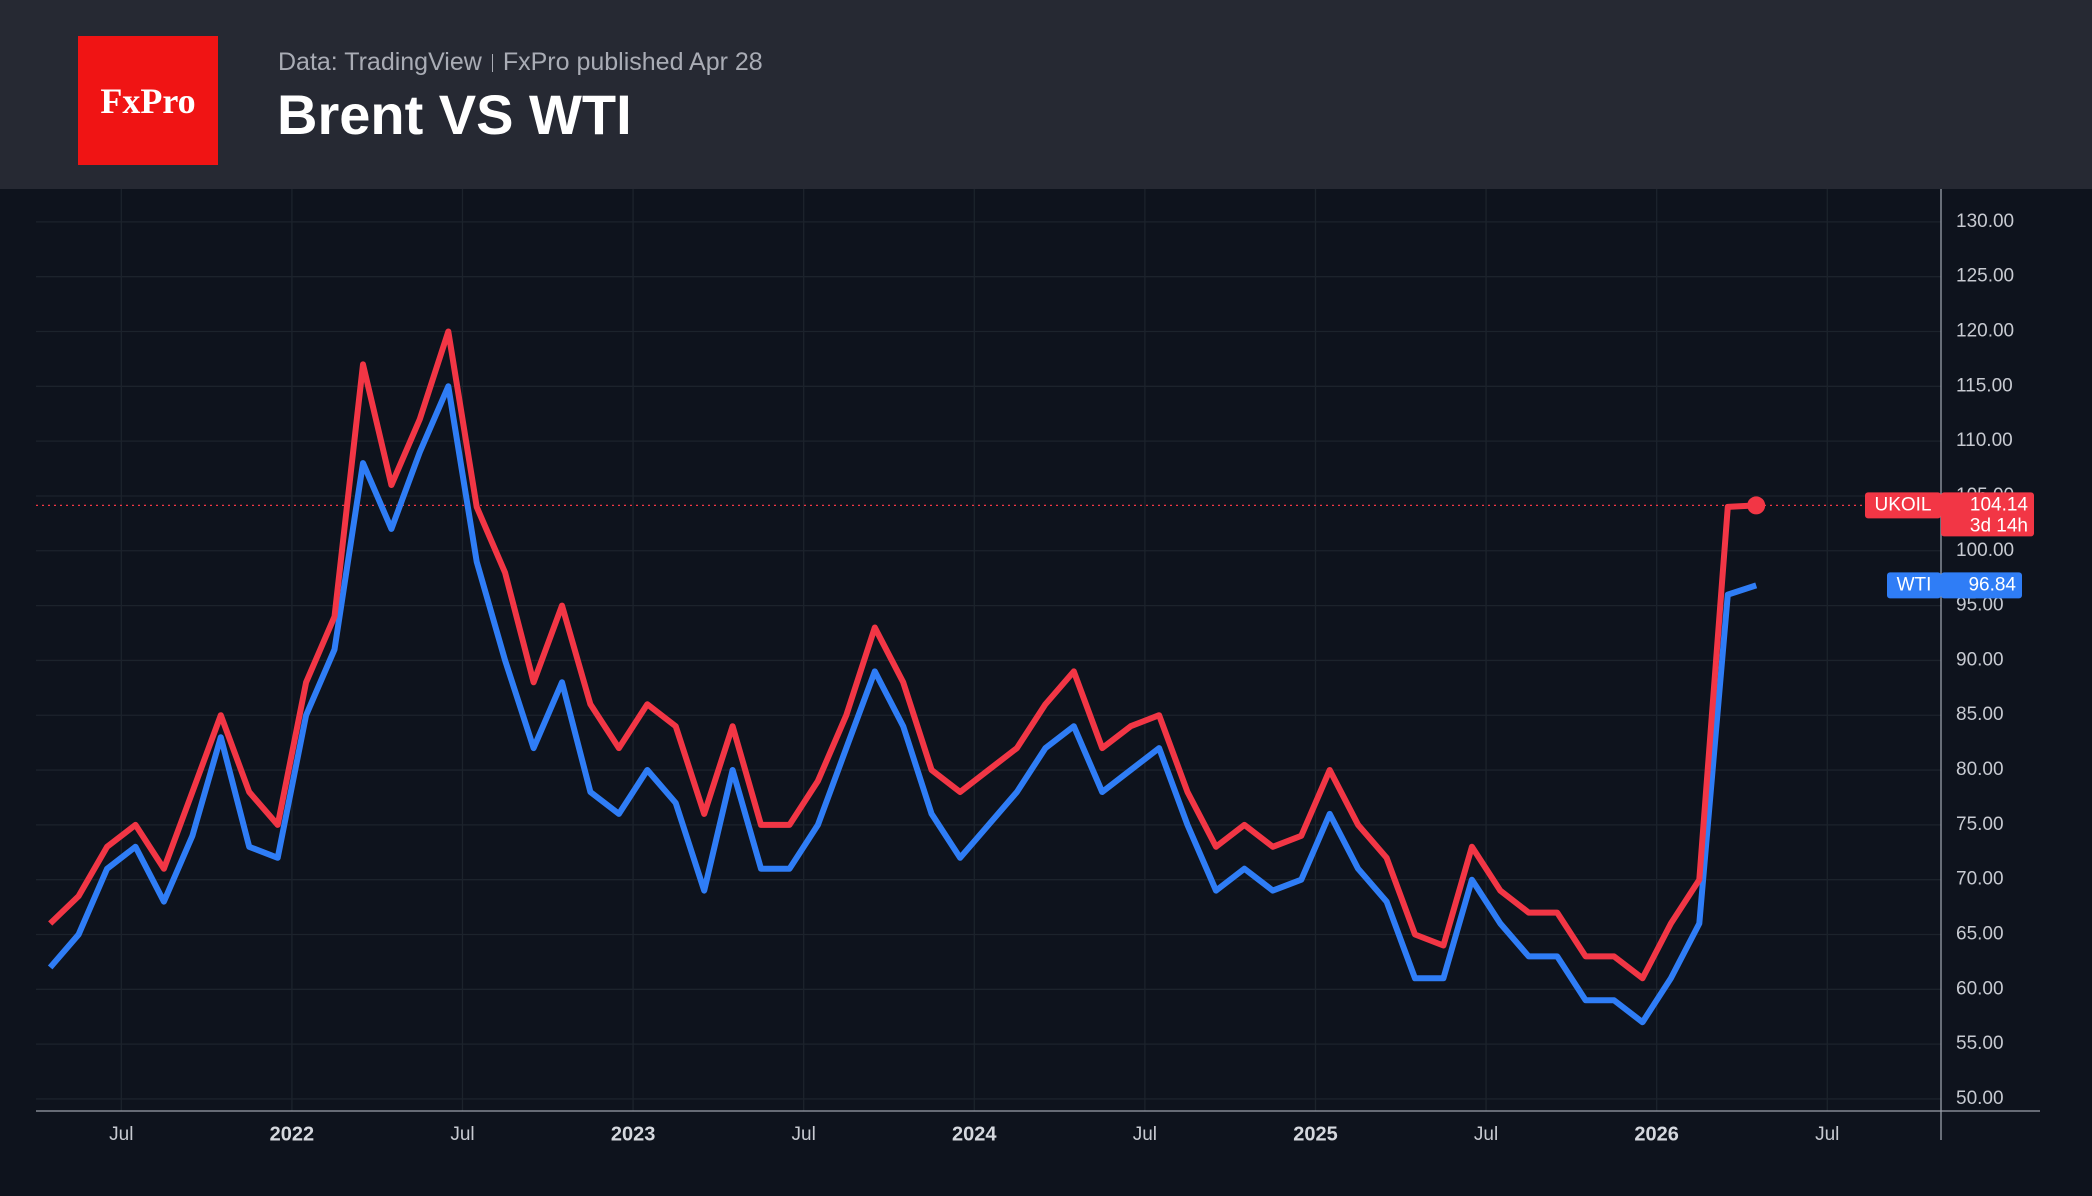 This screenshot has width=2092, height=1196. I want to click on x-tick-label: 2026, so click(1656, 1134).